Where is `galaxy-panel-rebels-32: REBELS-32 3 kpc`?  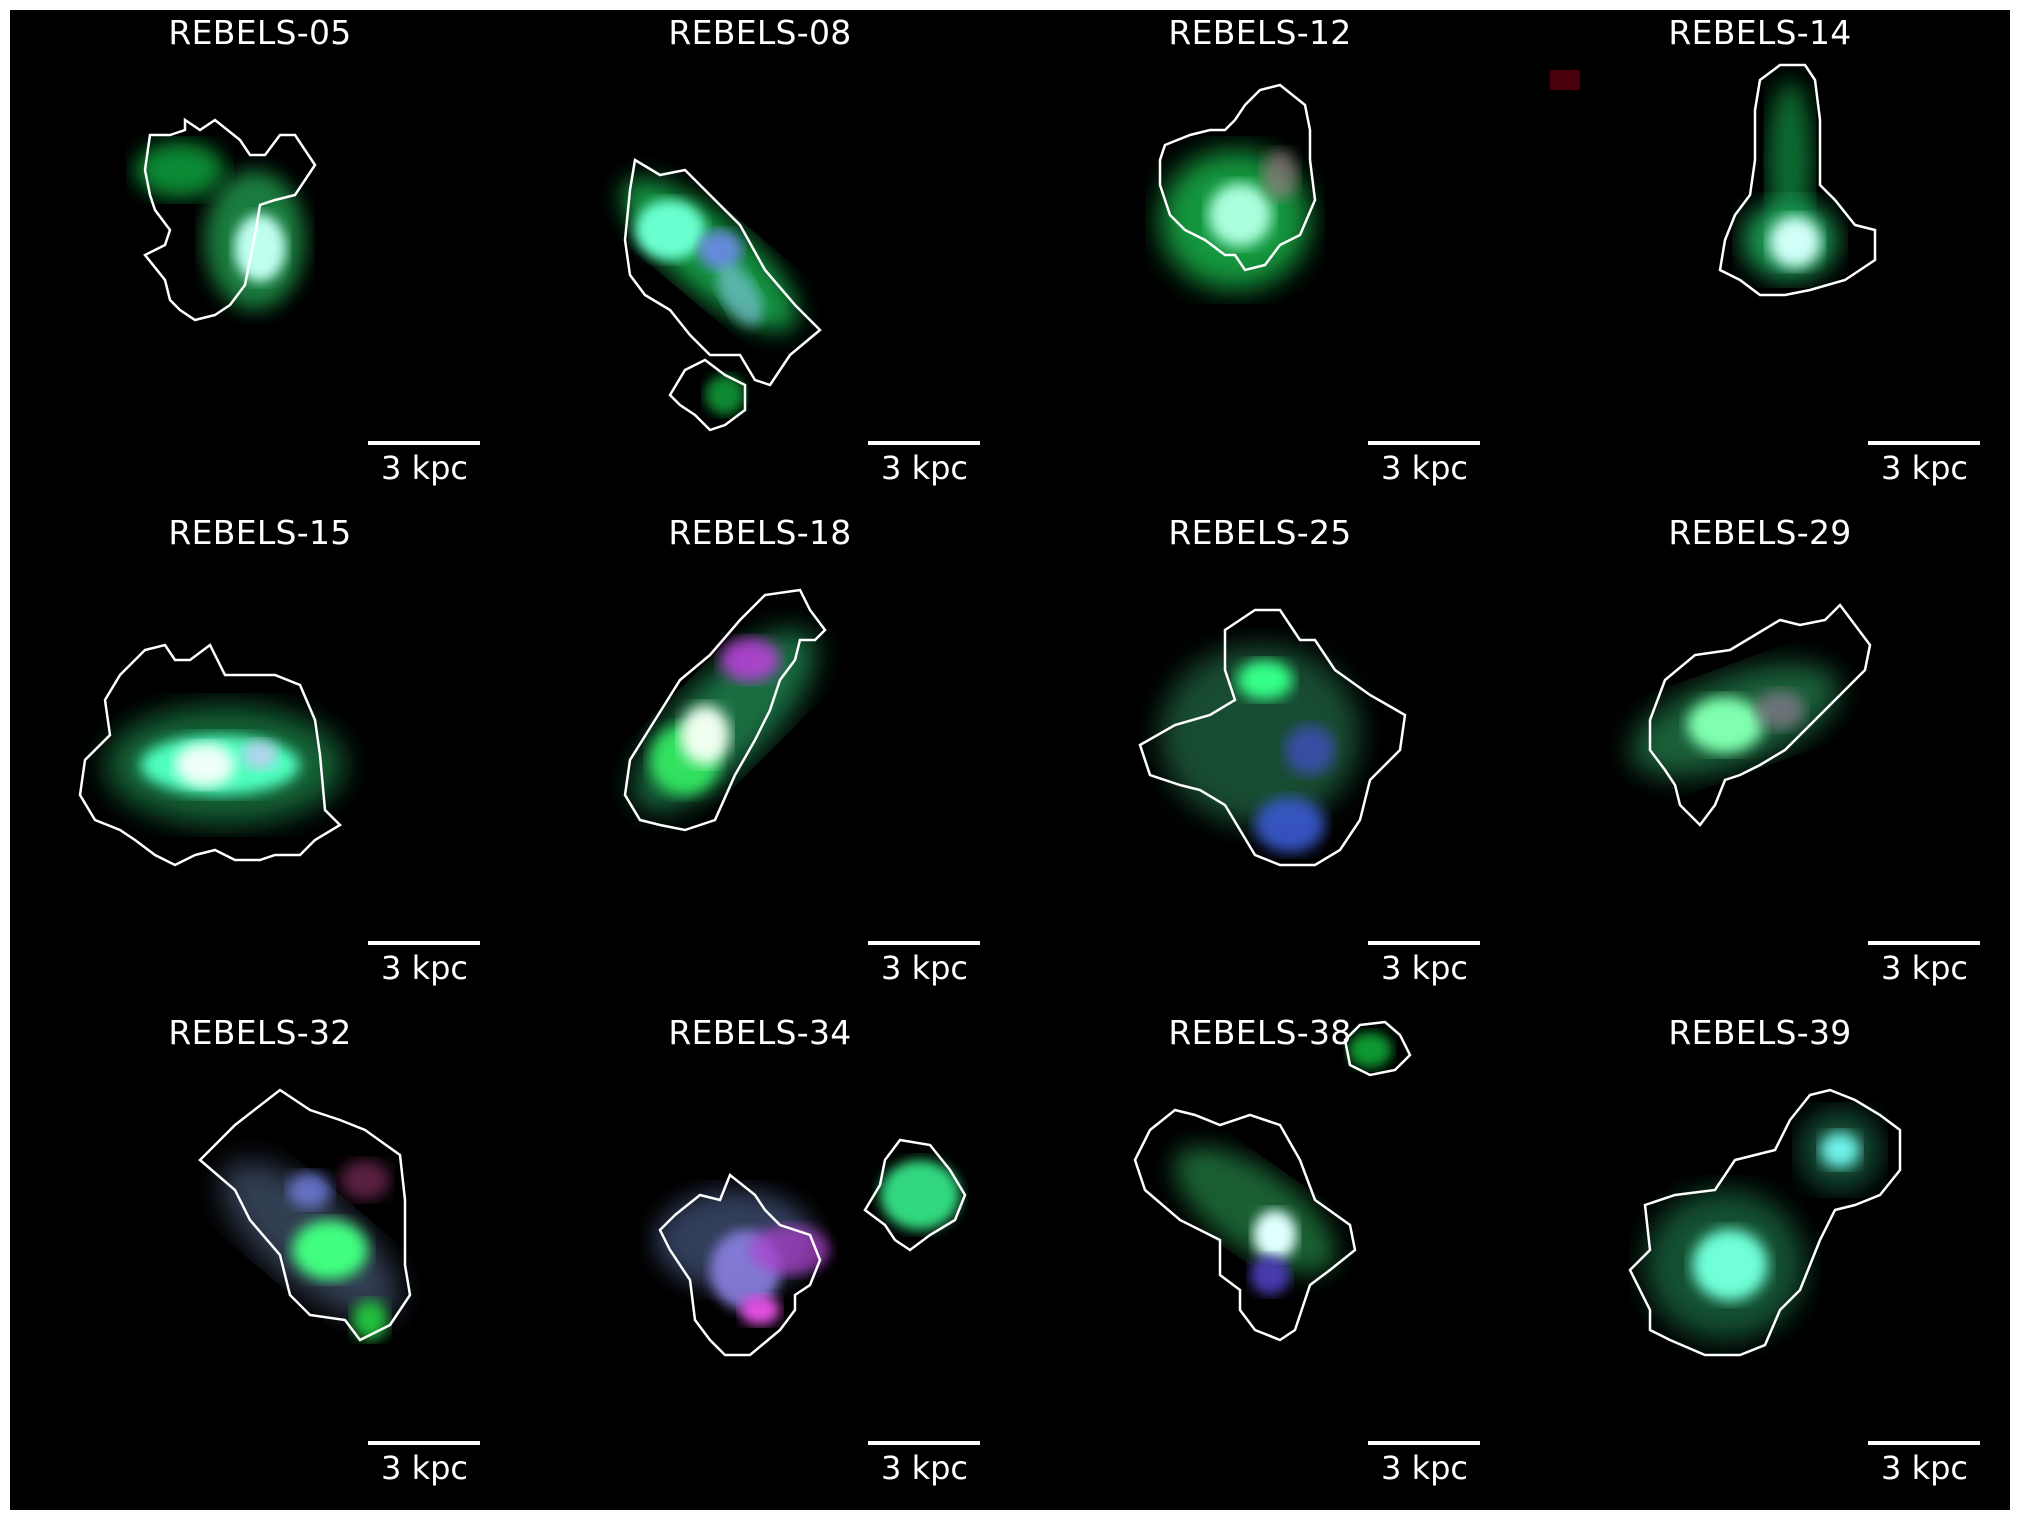
galaxy-panel-rebels-32: REBELS-32 3 kpc is located at coordinates (260, 1260).